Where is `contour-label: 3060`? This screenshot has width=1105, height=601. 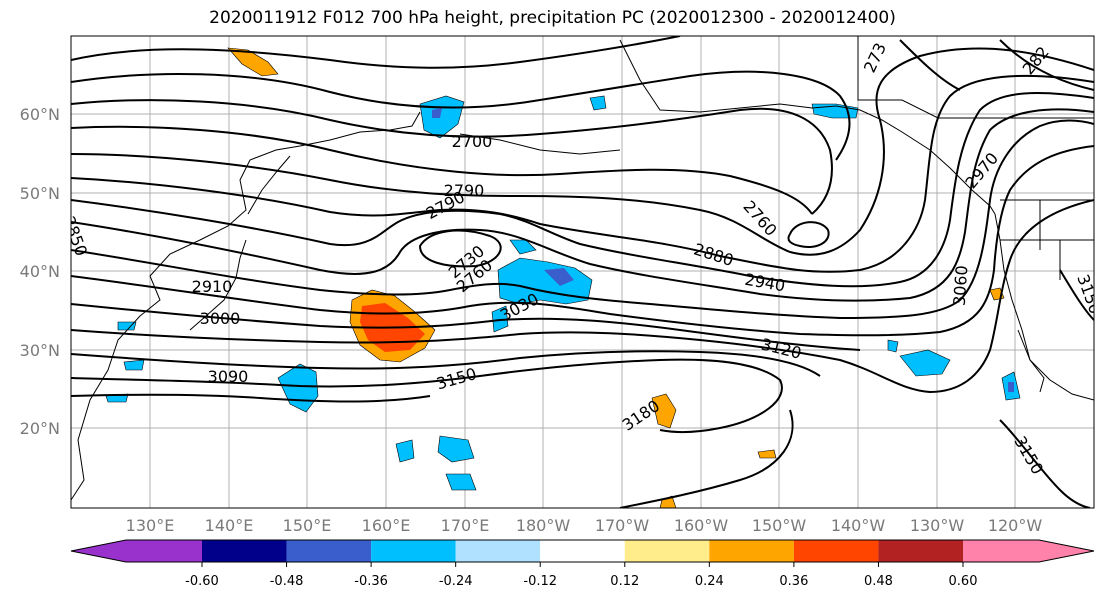 contour-label: 3060 is located at coordinates (961, 286).